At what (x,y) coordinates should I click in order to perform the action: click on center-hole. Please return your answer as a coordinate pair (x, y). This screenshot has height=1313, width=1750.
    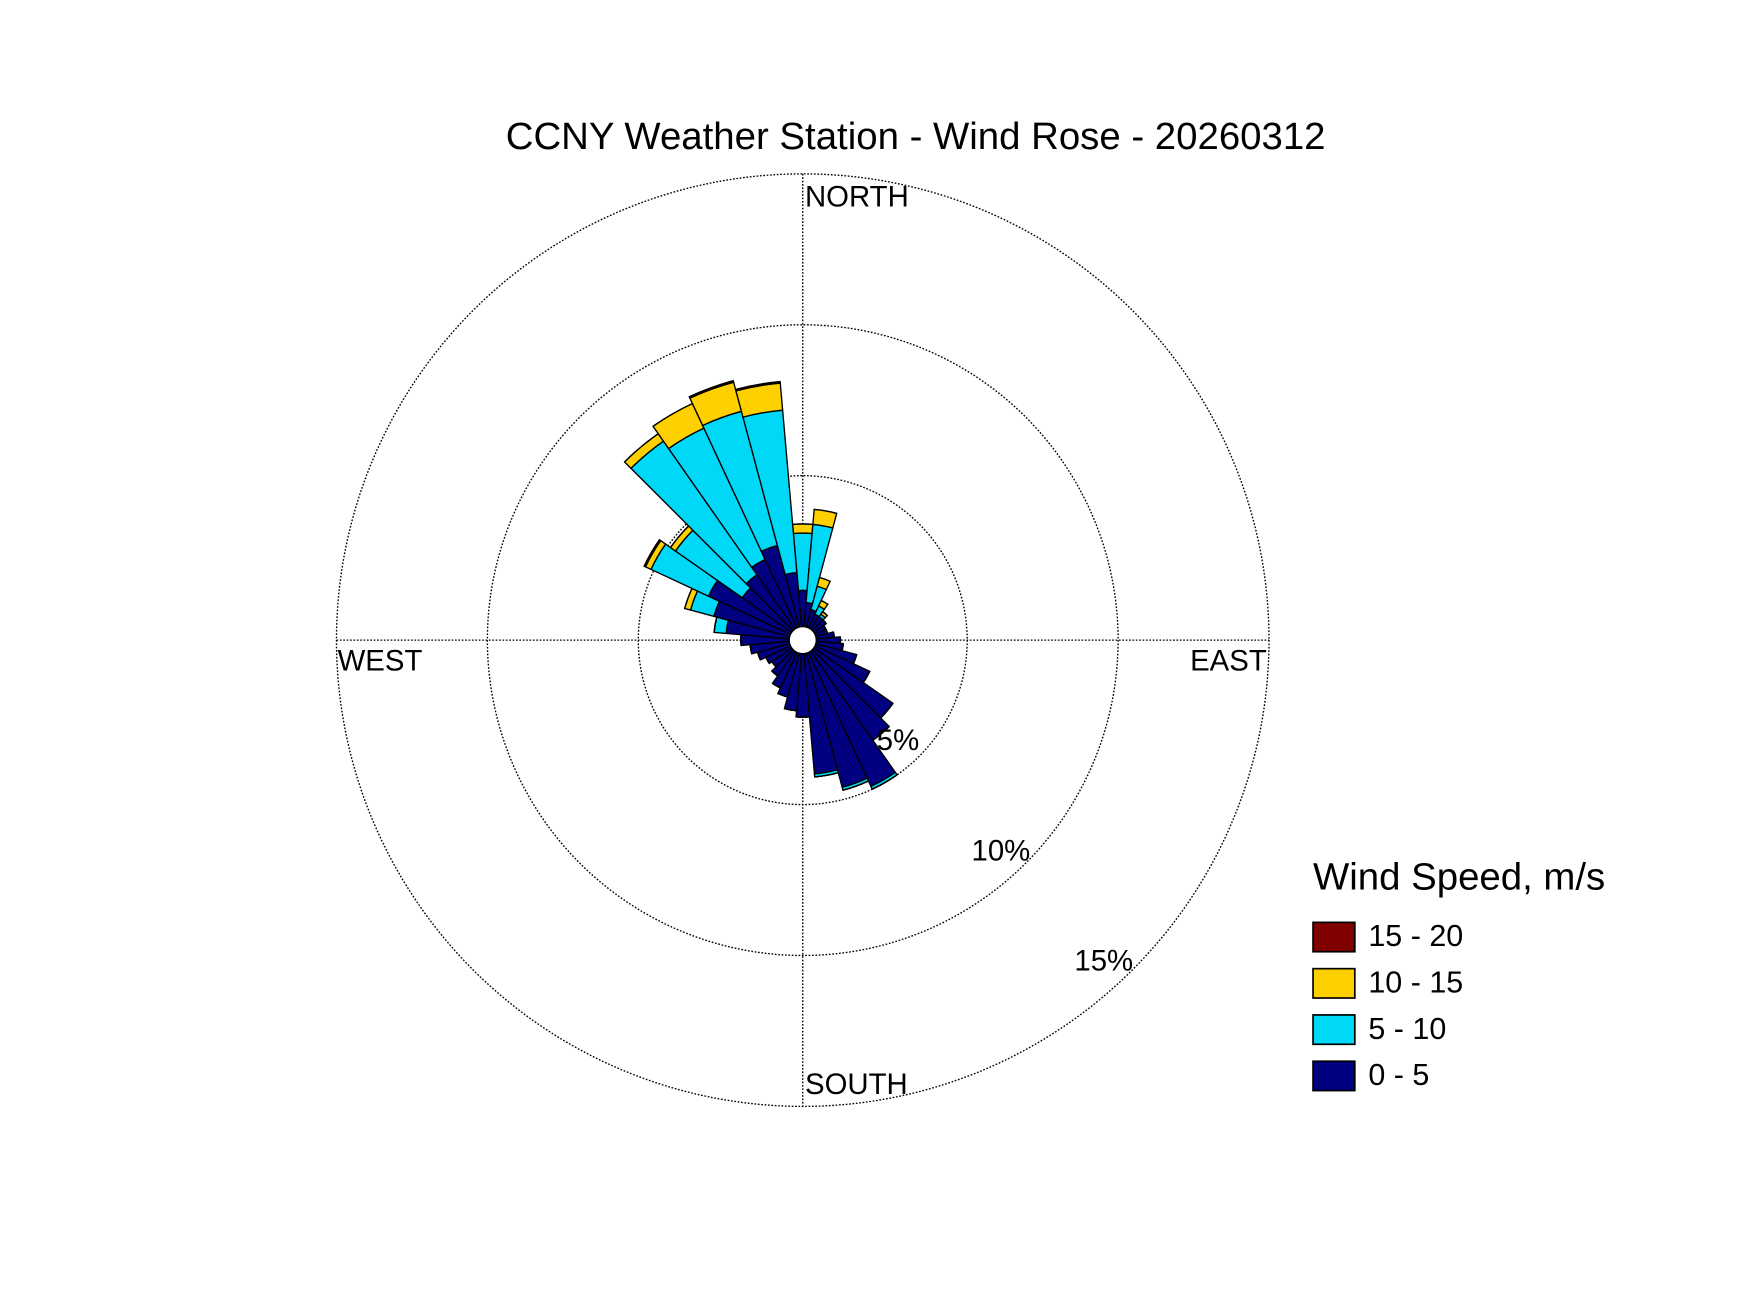
    Looking at the image, I should click on (802, 640).